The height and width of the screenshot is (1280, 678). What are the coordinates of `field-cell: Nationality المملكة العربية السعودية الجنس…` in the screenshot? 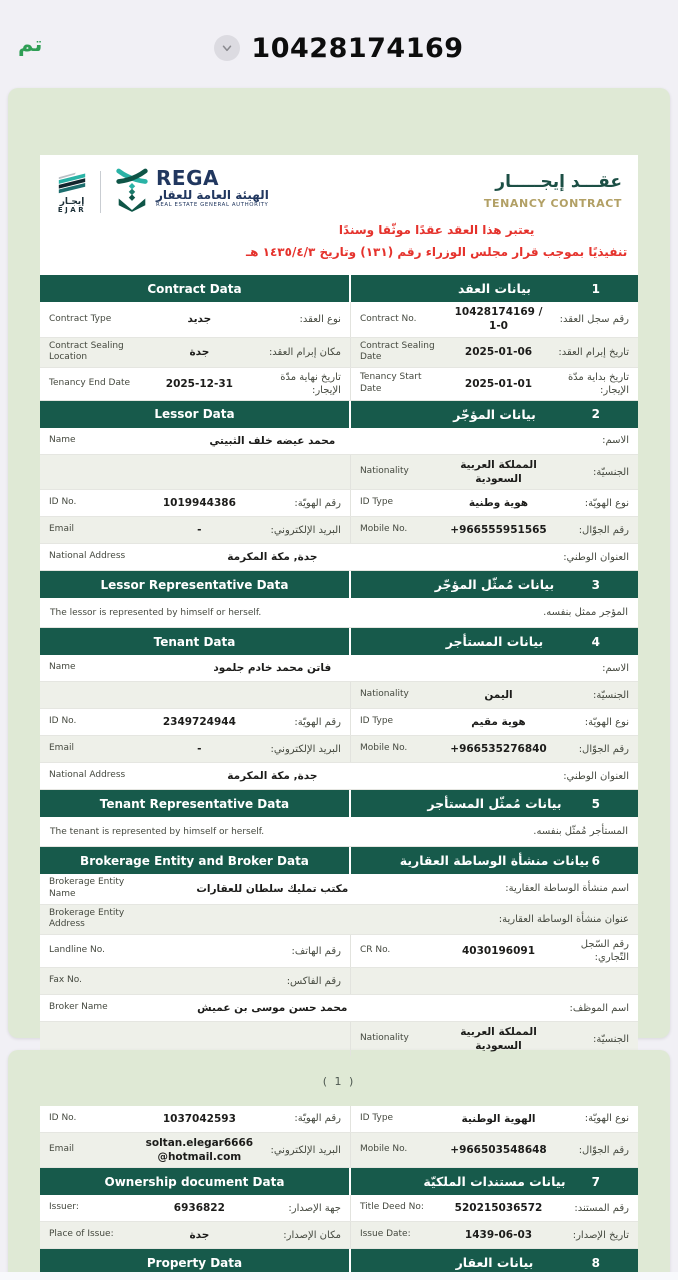 It's located at (494, 1039).